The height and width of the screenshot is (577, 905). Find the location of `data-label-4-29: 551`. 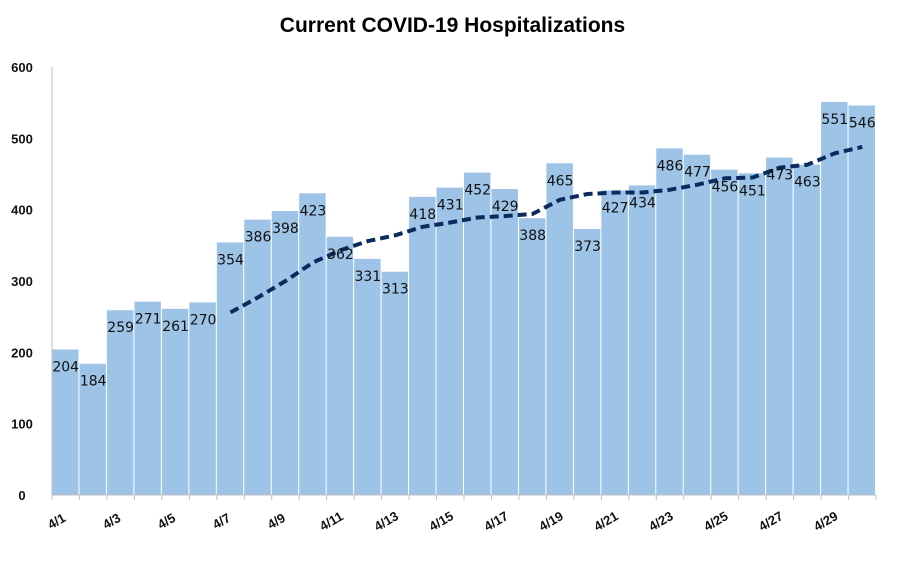

data-label-4-29: 551 is located at coordinates (834, 120).